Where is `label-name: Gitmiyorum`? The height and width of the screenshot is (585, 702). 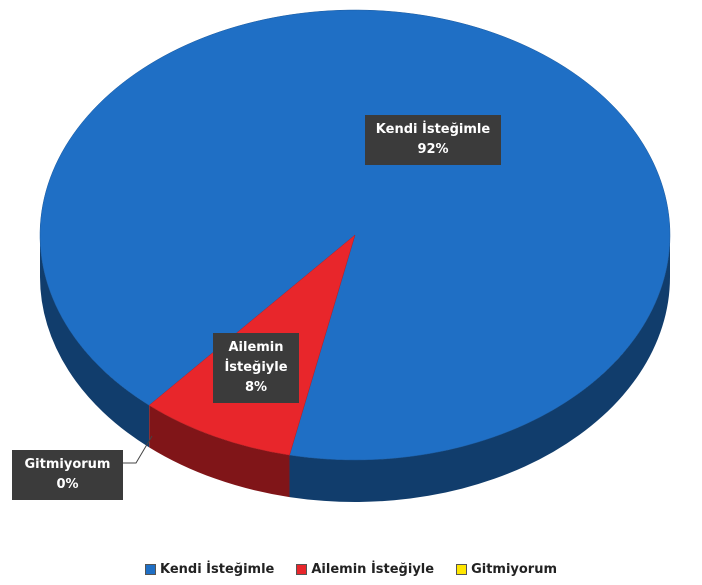 label-name: Gitmiyorum is located at coordinates (67, 464).